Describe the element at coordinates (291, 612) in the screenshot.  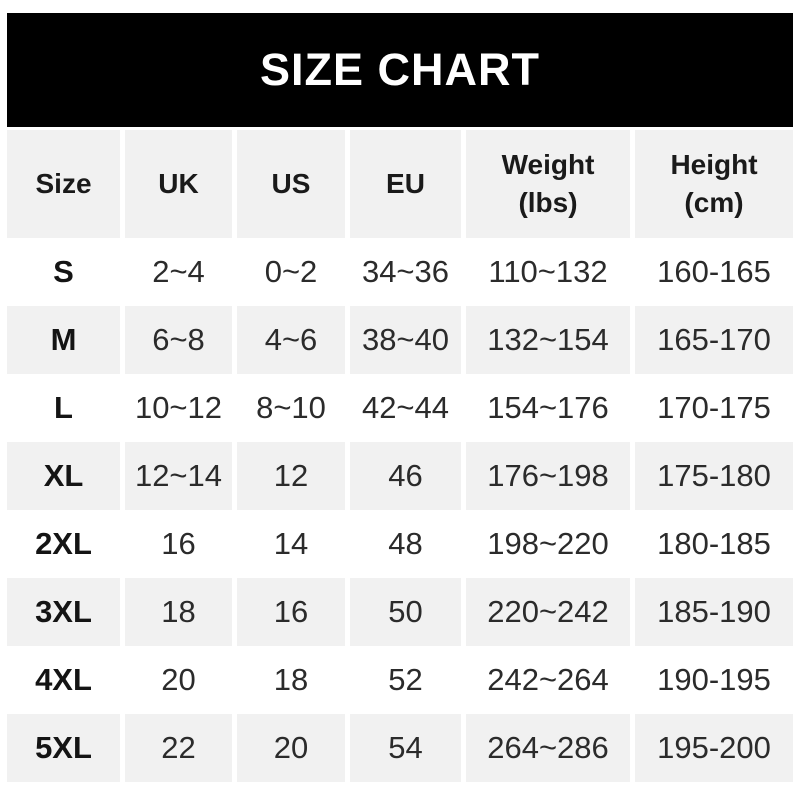
I see `cell-3xl-us: 16` at that location.